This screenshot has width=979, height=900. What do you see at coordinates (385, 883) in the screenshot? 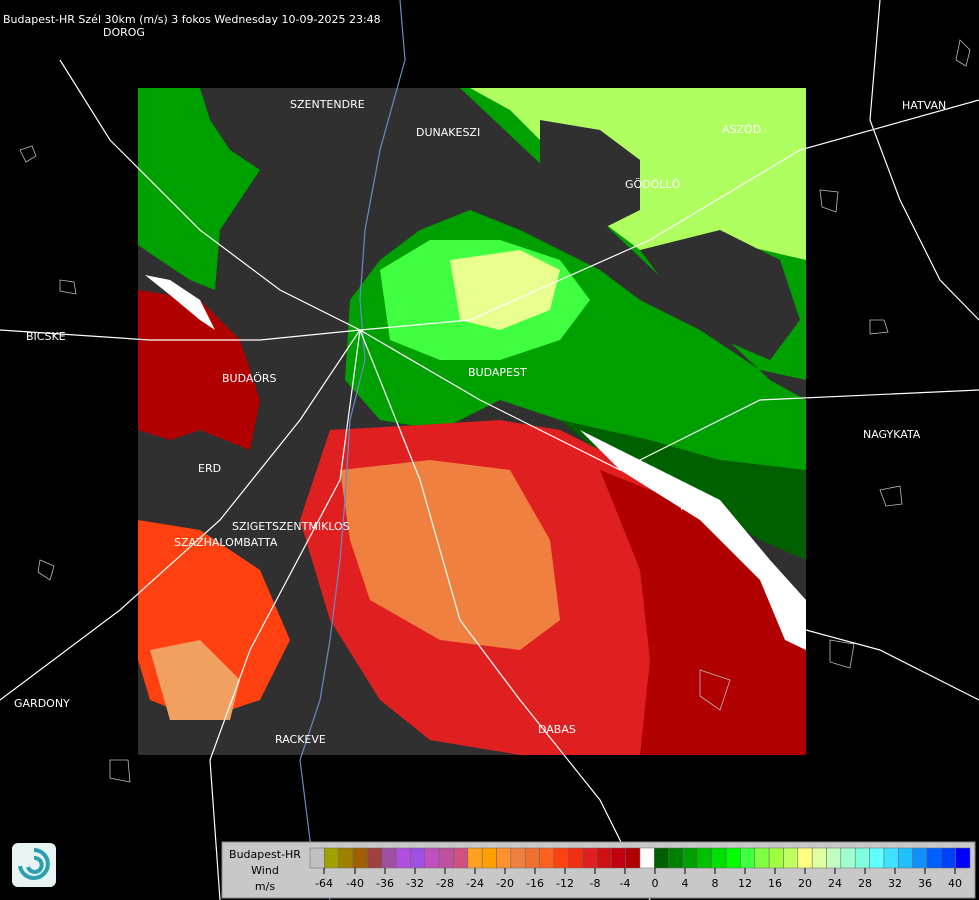
I see `legend-tick-label: -36` at bounding box center [385, 883].